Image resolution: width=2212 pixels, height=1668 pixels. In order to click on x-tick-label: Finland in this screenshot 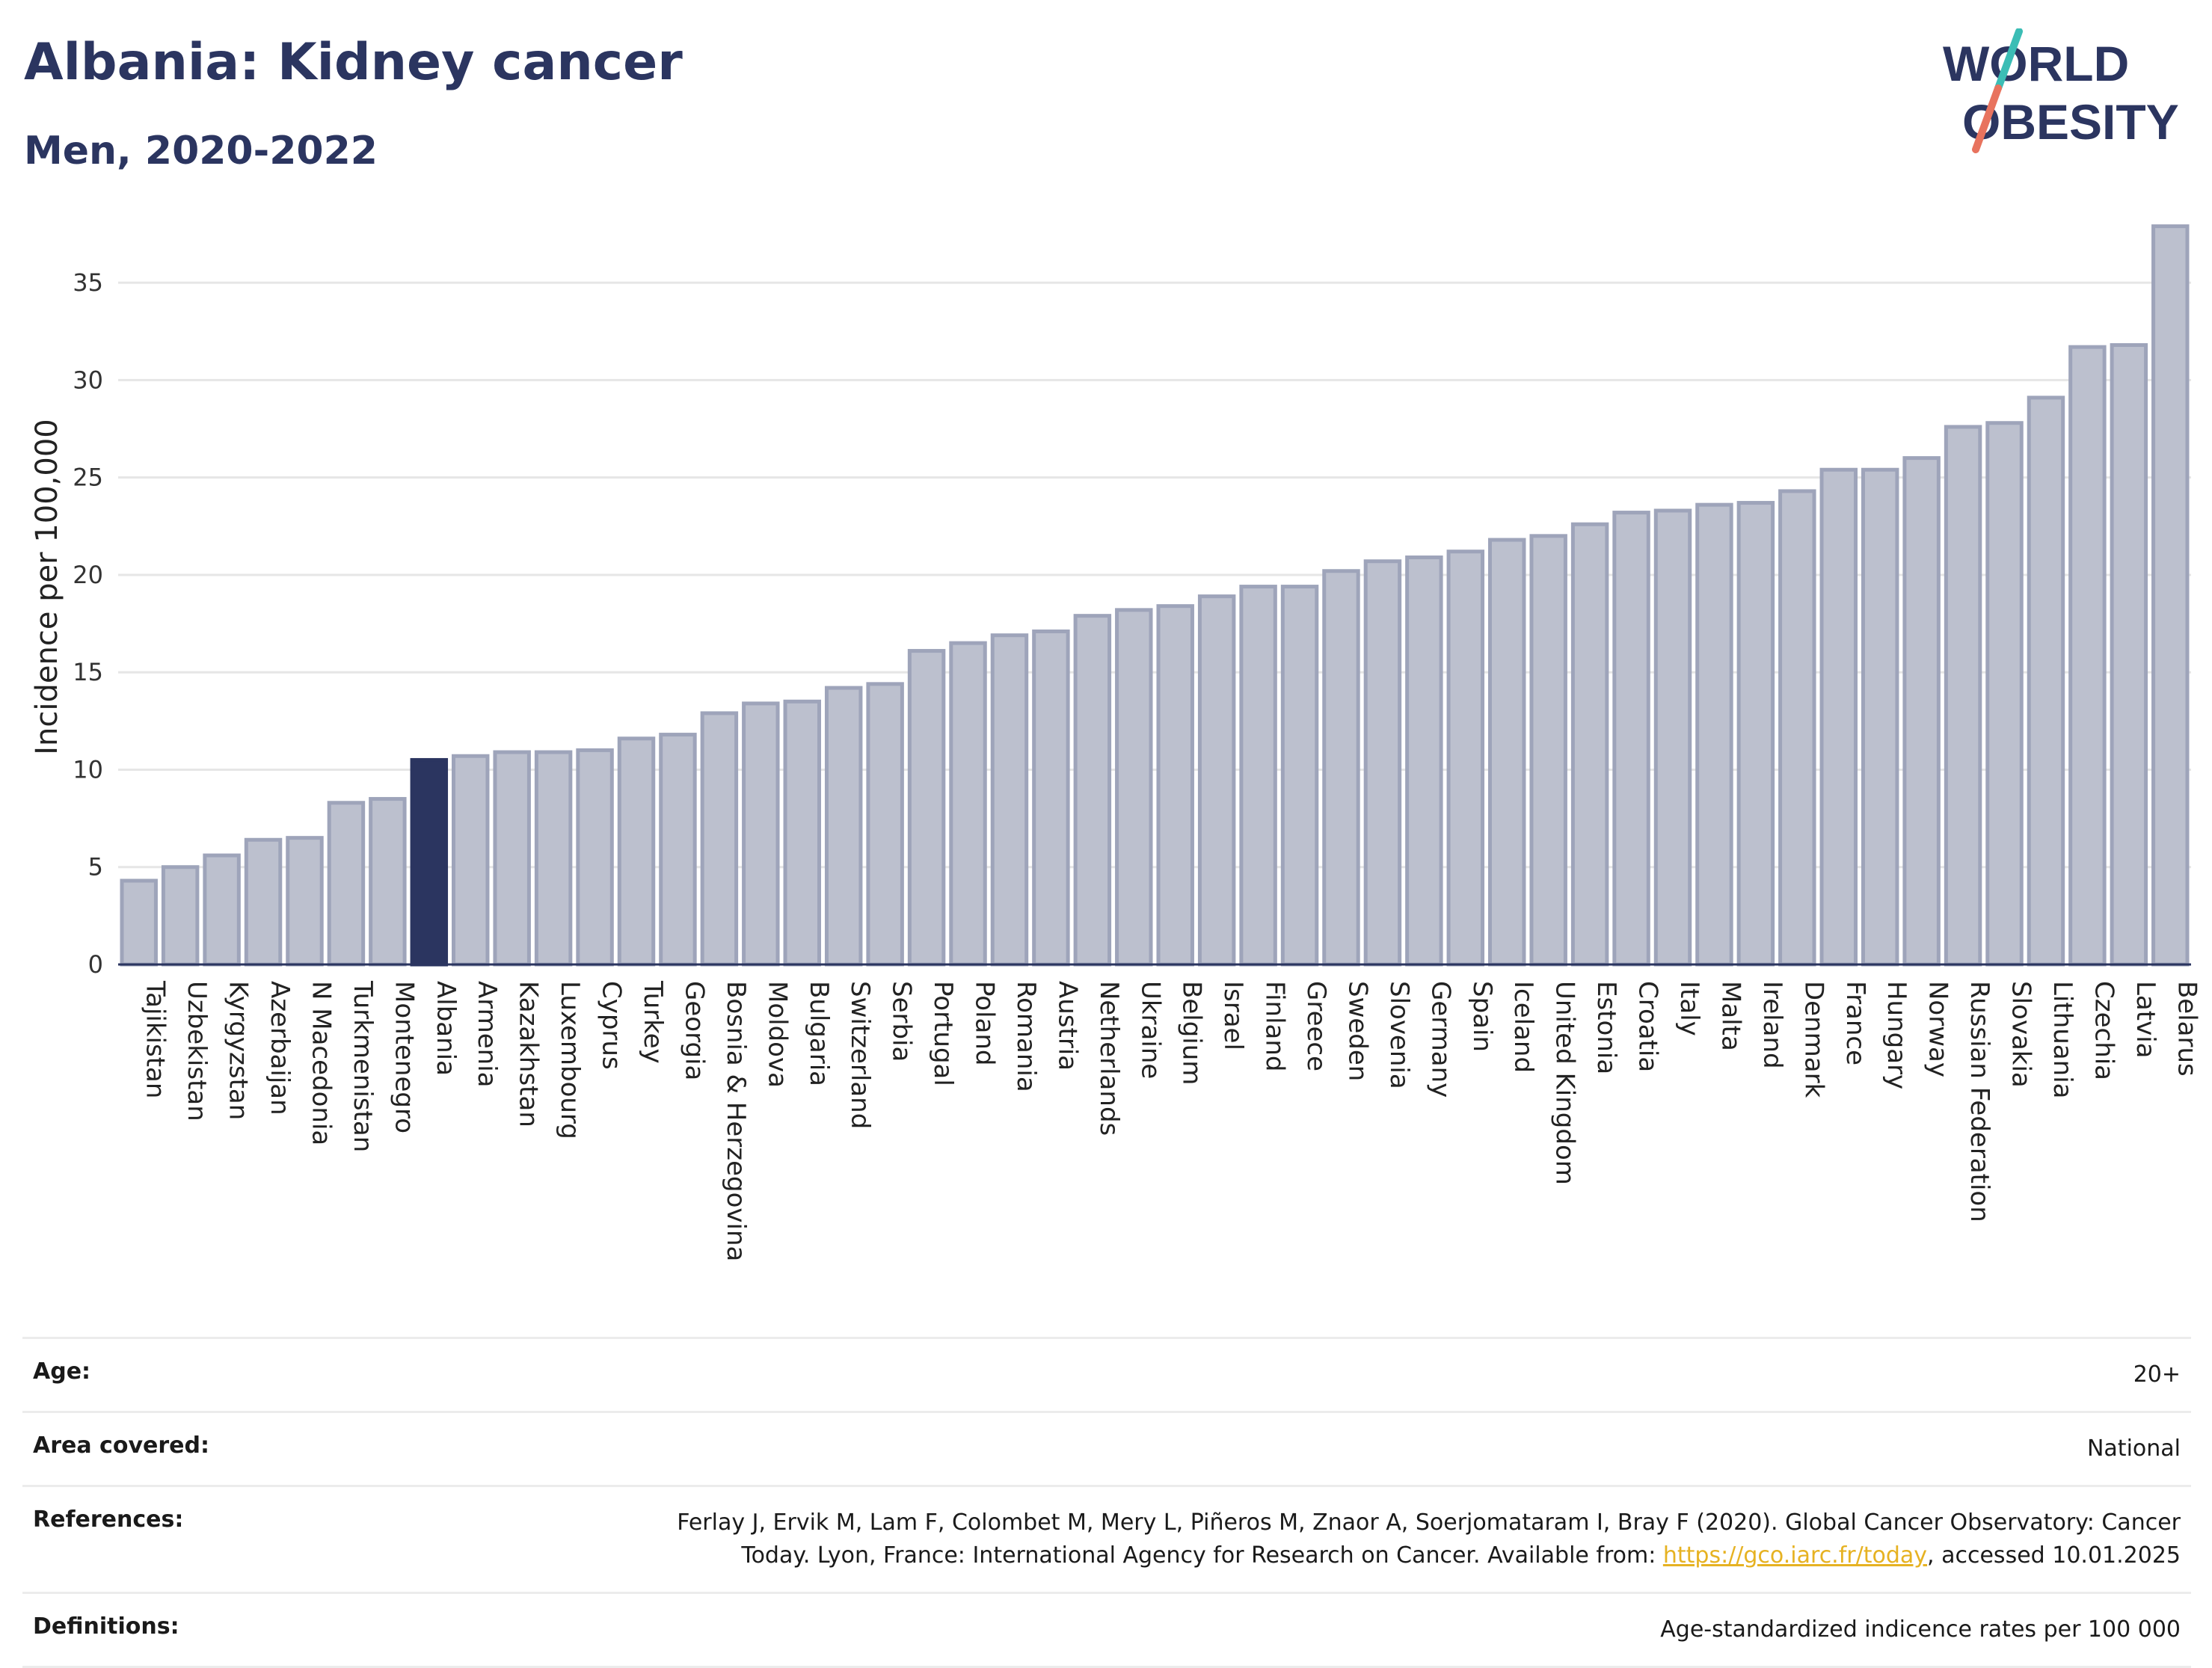, I will do `click(1275, 1026)`.